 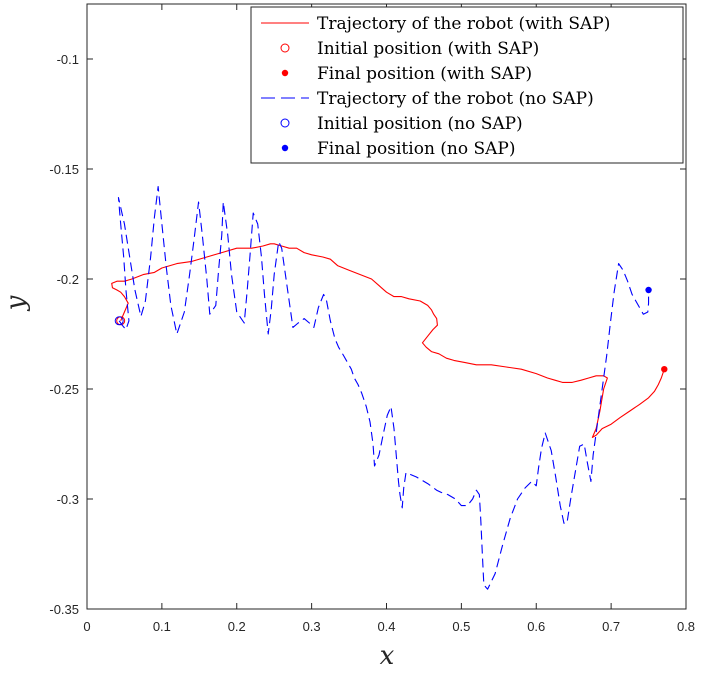 What do you see at coordinates (420, 124) in the screenshot?
I see `legend-entry-label: Initial position (no SAP)` at bounding box center [420, 124].